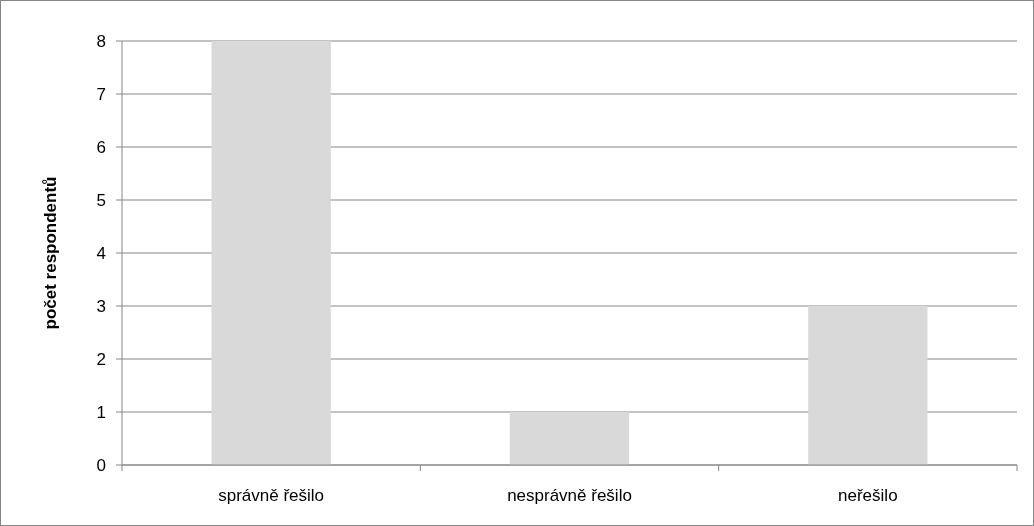 The width and height of the screenshot is (1034, 526). Describe the element at coordinates (101, 465) in the screenshot. I see `y-tick-label: 0` at that location.